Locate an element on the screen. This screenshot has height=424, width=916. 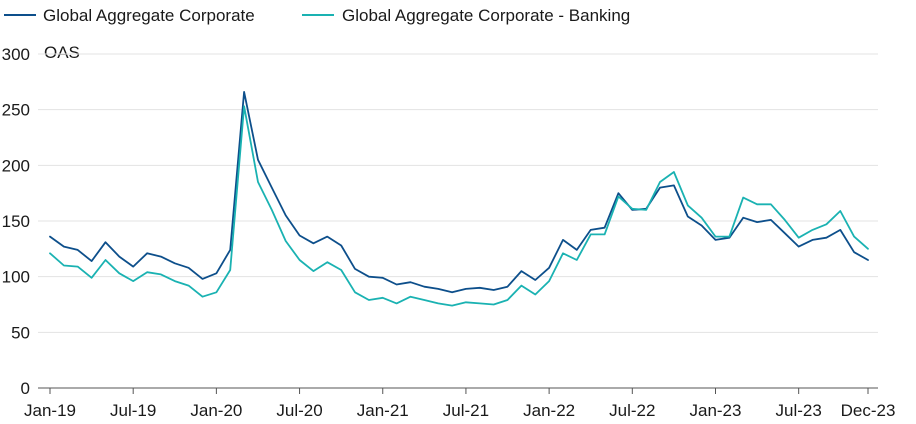
legend-label-corporate: Global Aggregate Corporate is located at coordinates (149, 15).